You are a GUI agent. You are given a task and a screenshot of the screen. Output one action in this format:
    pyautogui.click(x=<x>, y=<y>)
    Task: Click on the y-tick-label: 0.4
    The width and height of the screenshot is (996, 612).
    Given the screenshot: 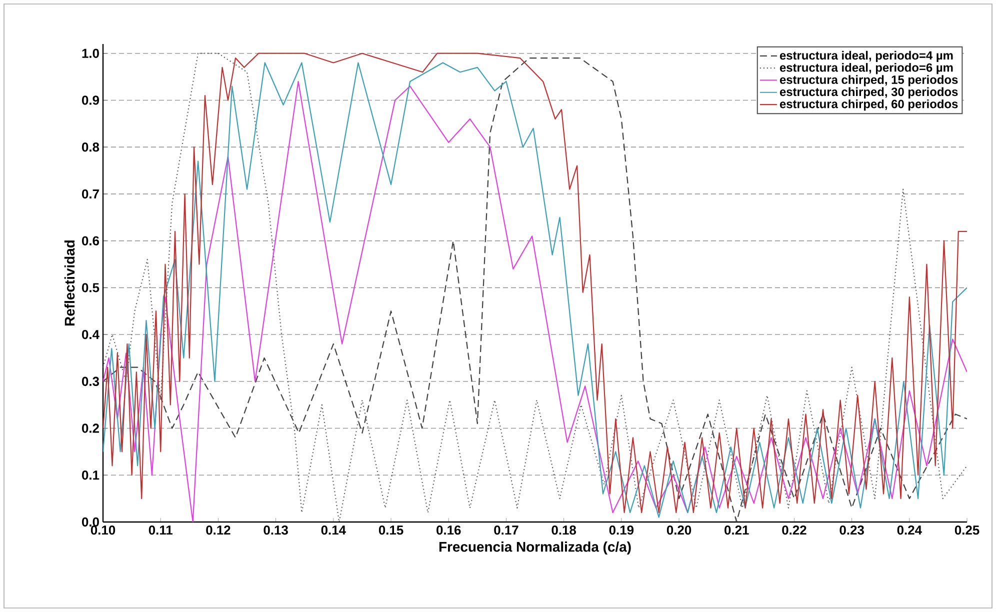 What is the action you would take?
    pyautogui.click(x=91, y=335)
    